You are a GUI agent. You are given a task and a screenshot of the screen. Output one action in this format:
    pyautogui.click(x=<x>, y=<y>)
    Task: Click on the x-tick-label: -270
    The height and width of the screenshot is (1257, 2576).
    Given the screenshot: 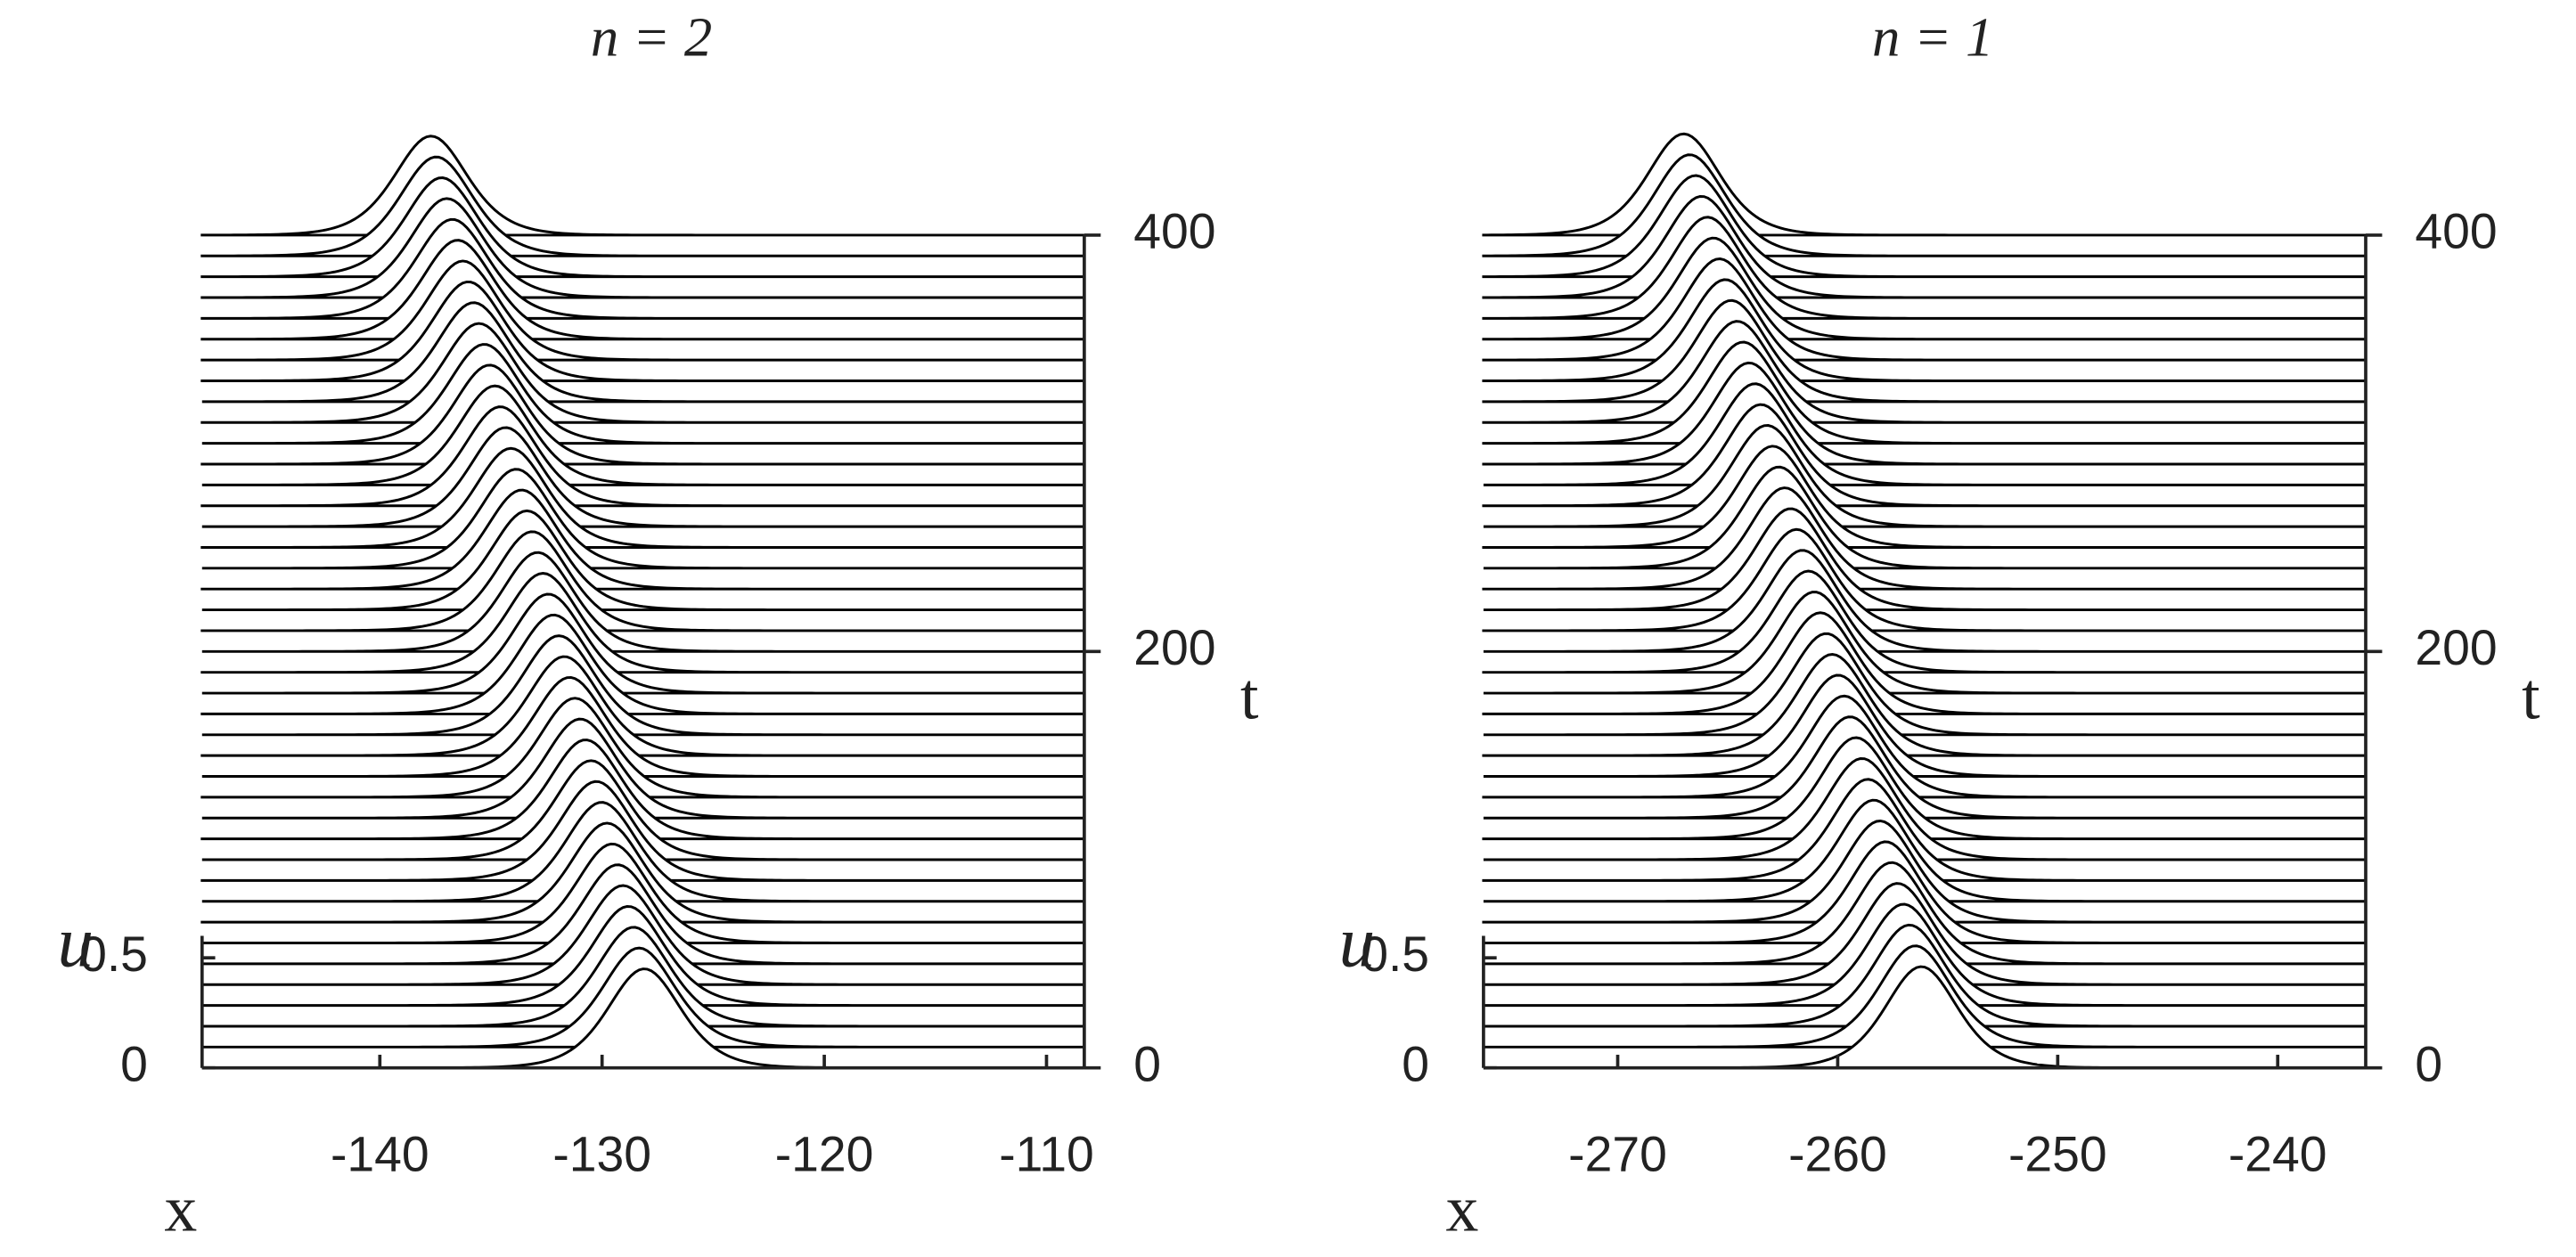 What is the action you would take?
    pyautogui.click(x=1617, y=1154)
    